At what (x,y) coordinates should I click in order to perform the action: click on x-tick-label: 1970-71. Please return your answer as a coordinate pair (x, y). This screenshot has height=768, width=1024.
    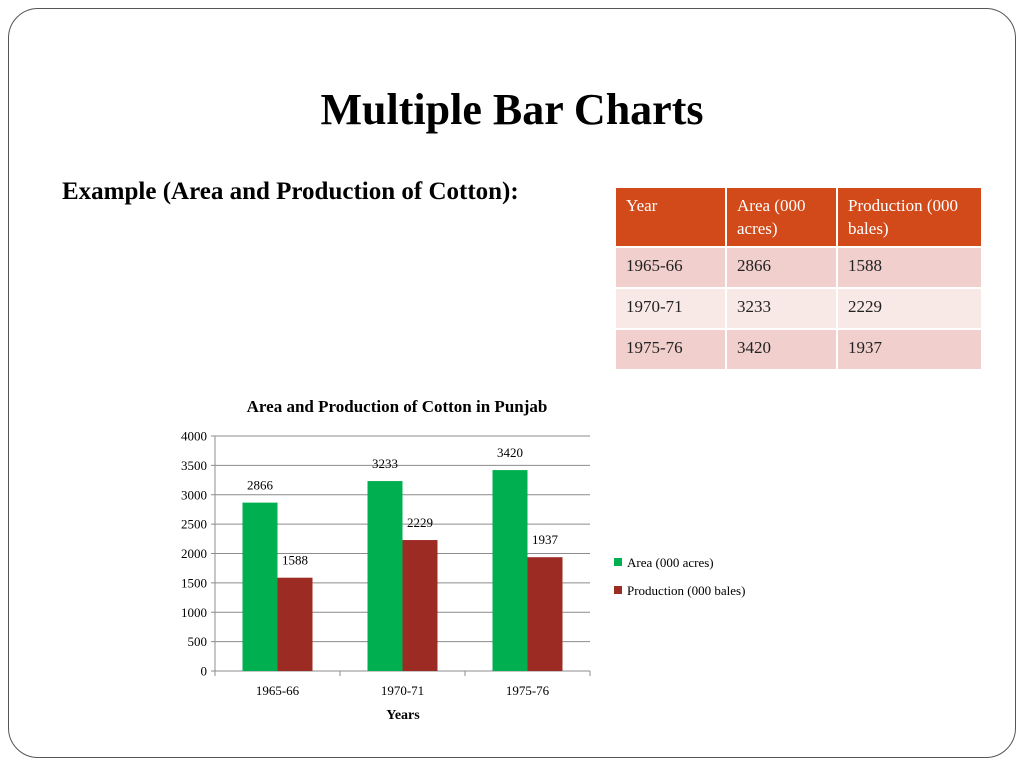
    Looking at the image, I should click on (402, 690).